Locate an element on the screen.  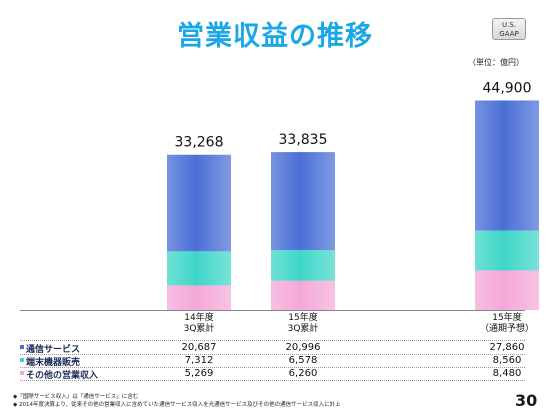
gaap-badge-text: U.S. GAAP is located at coordinates (509, 29).